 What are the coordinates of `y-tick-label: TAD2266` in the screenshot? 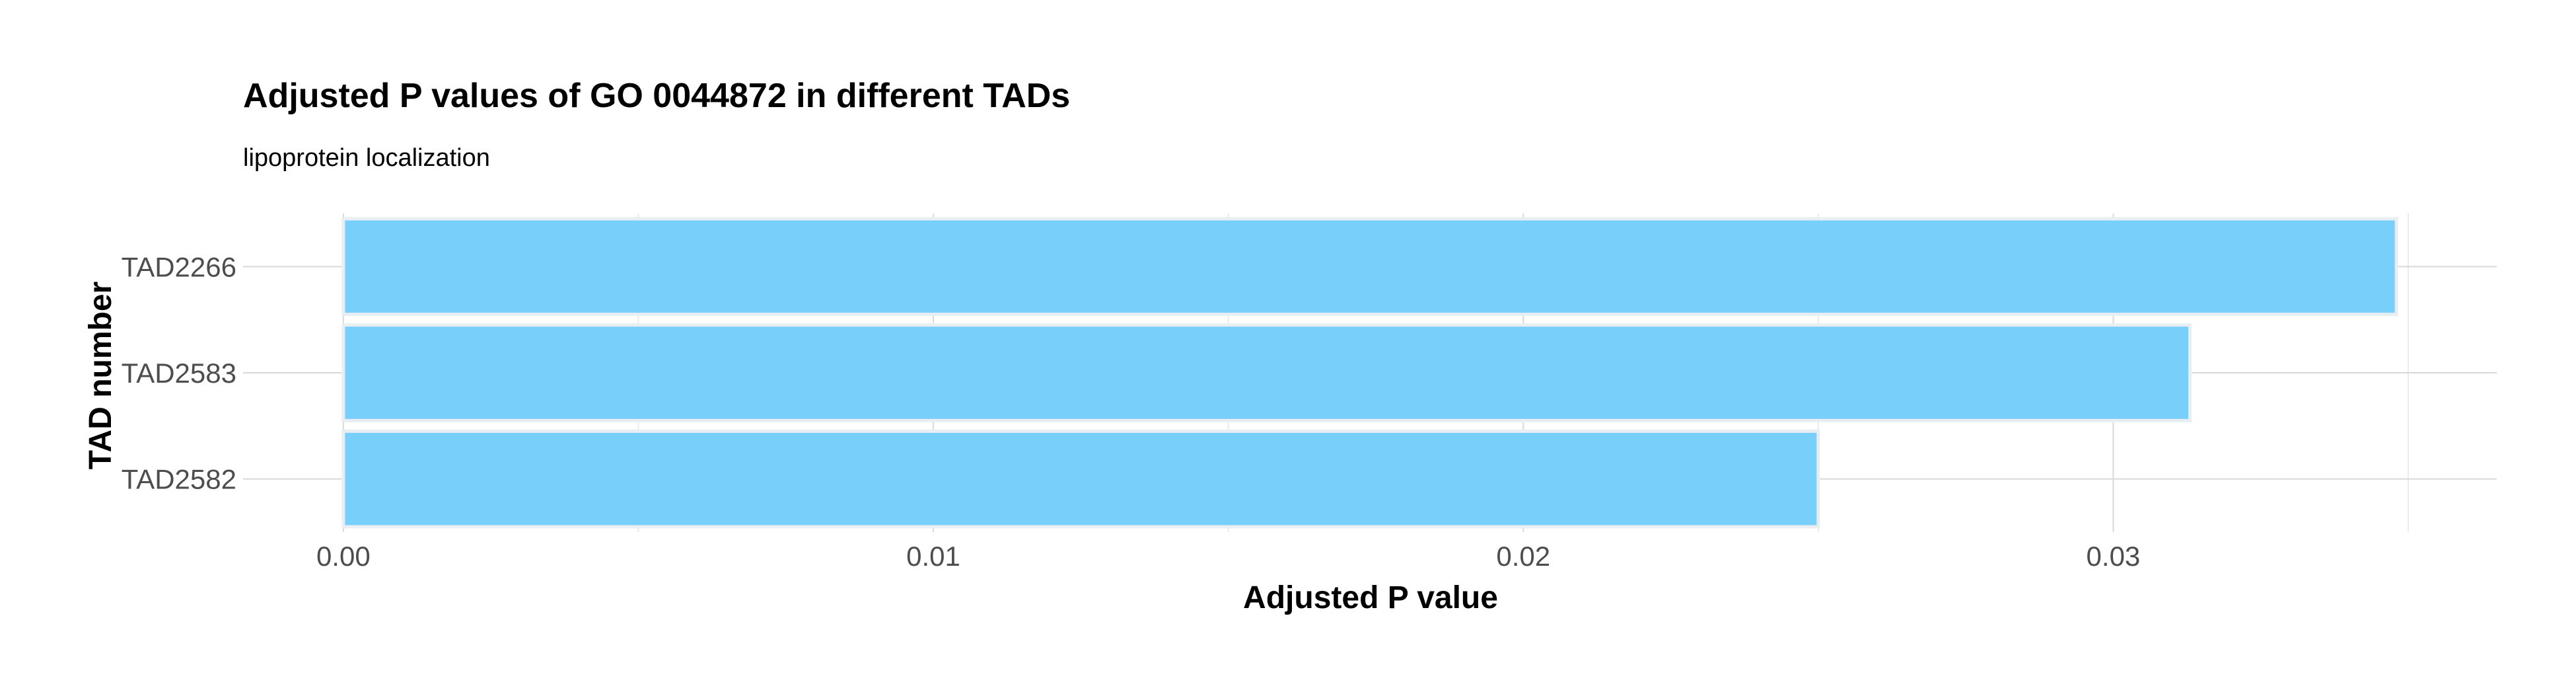 It's located at (179, 266).